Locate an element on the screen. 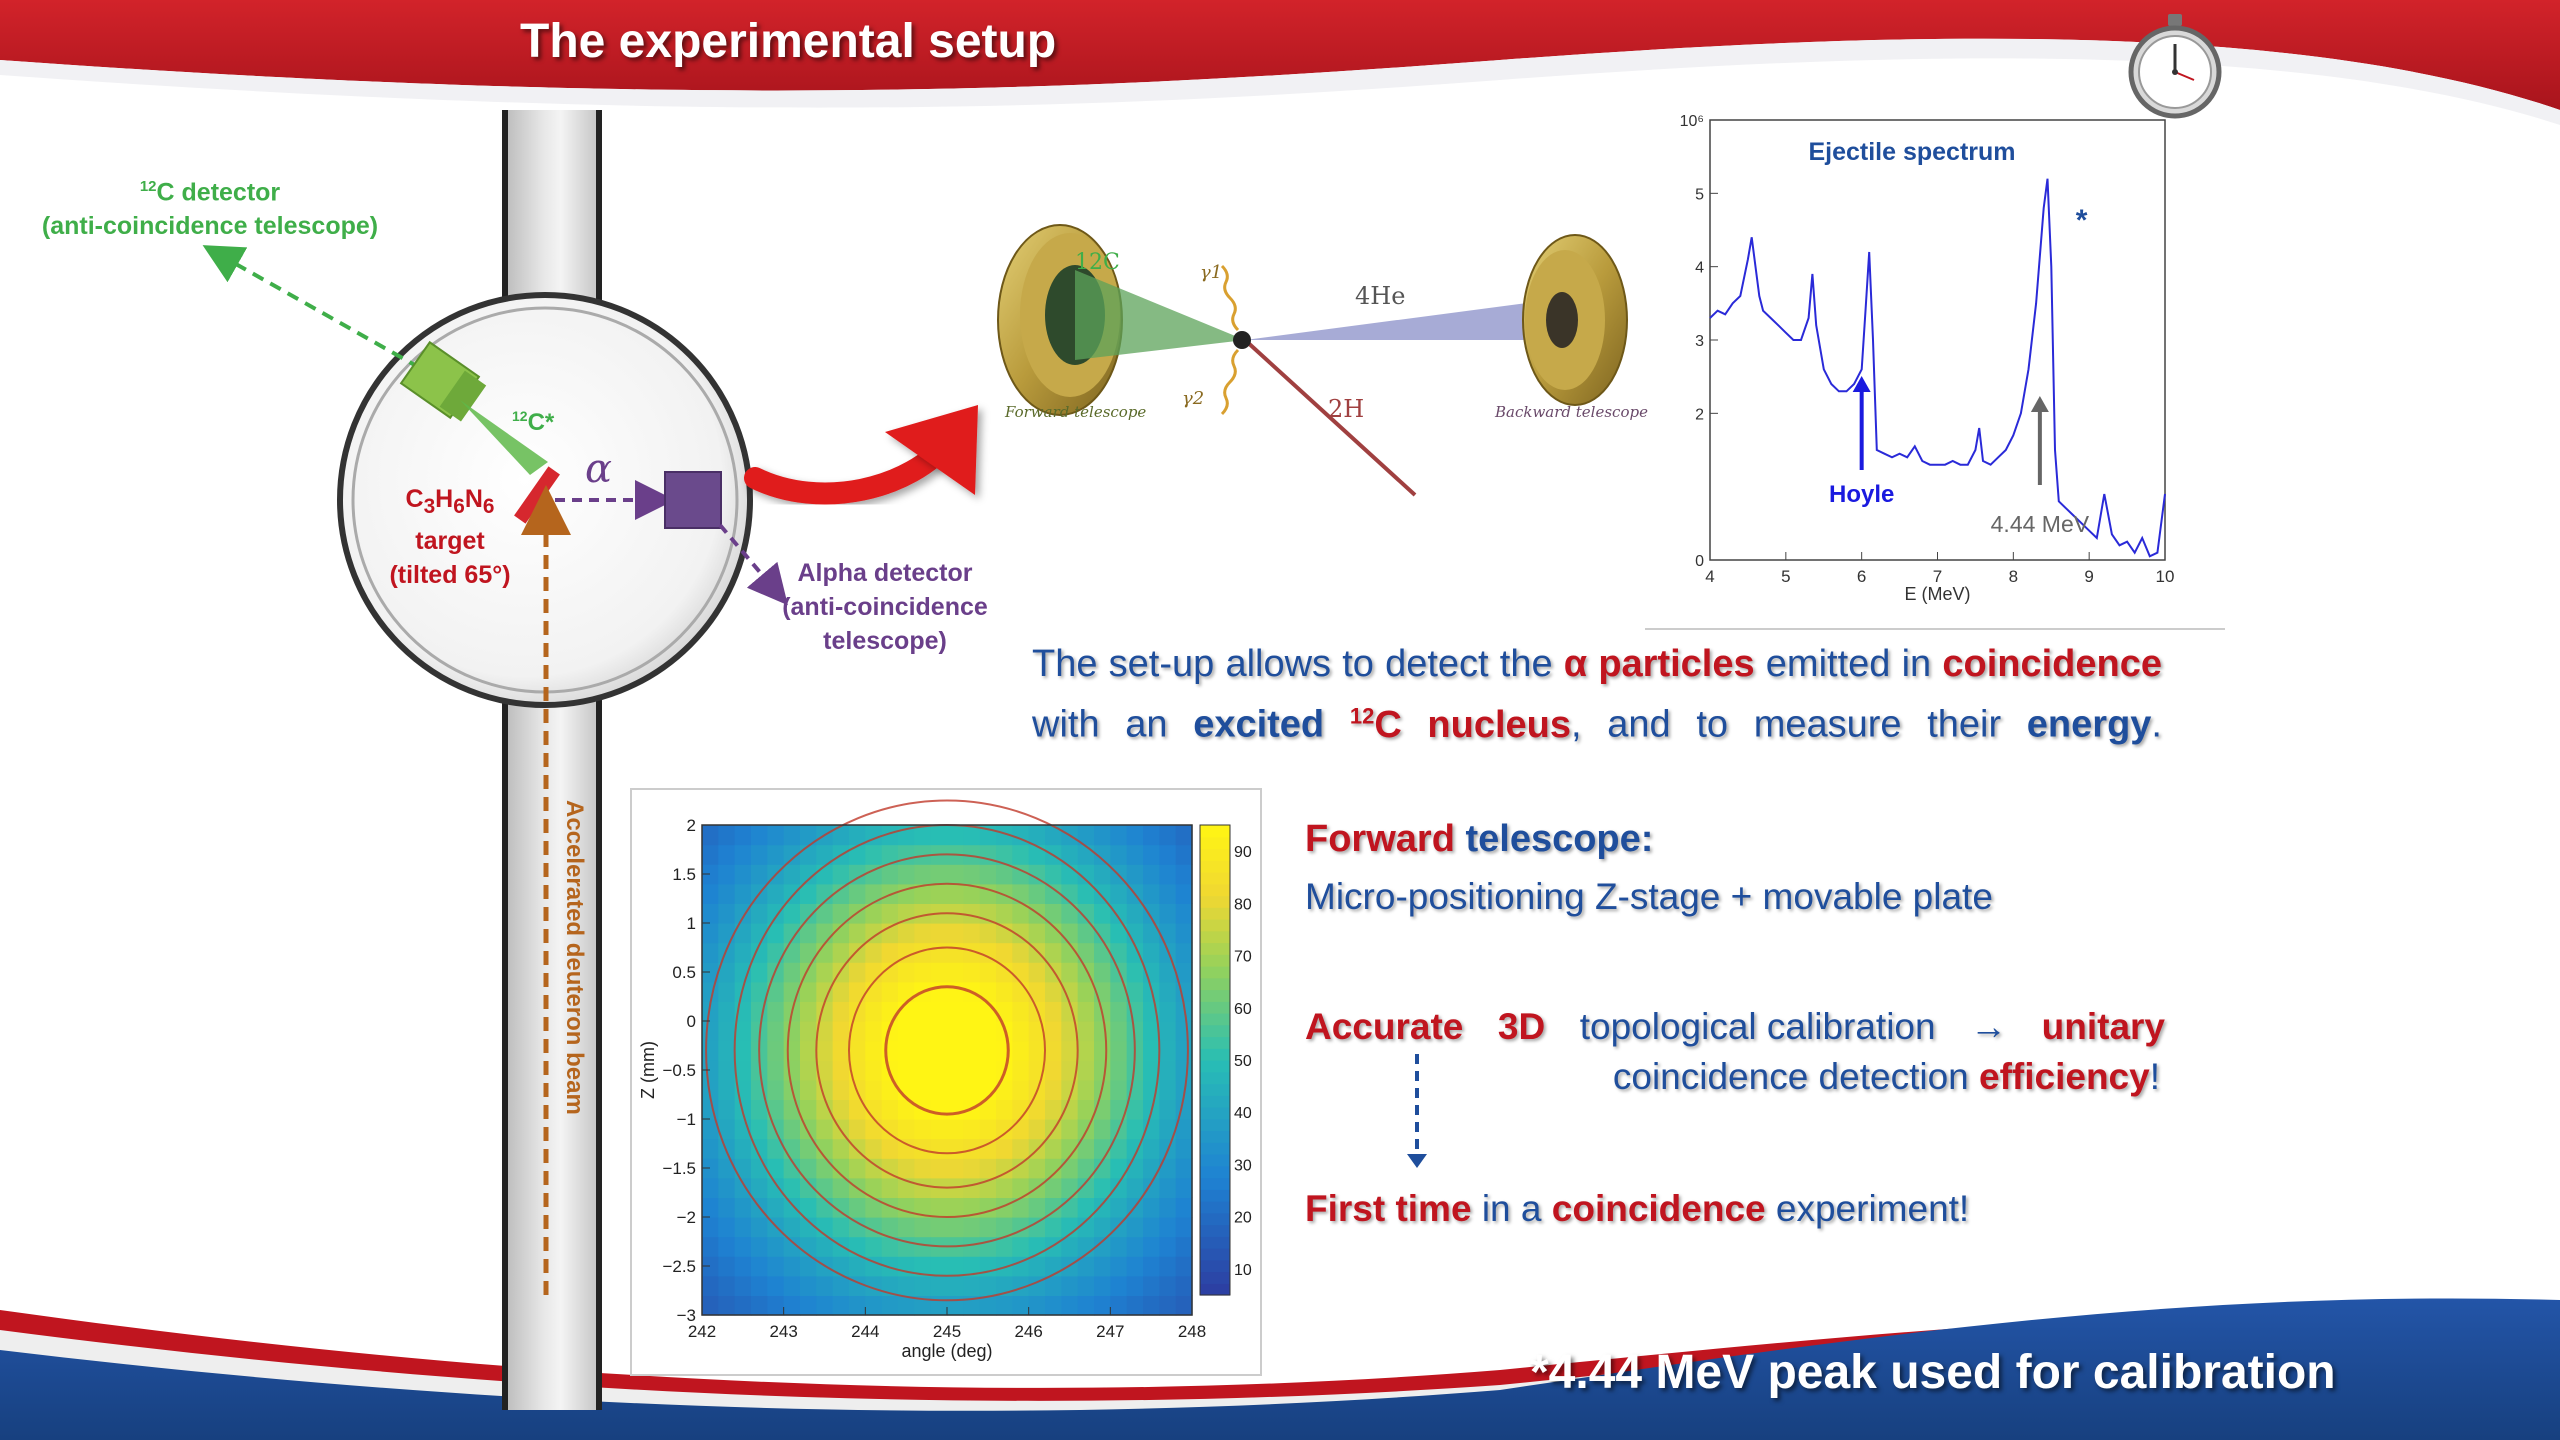 The width and height of the screenshot is (2560, 1440). gamma2-label: γ2 is located at coordinates (1193, 398).